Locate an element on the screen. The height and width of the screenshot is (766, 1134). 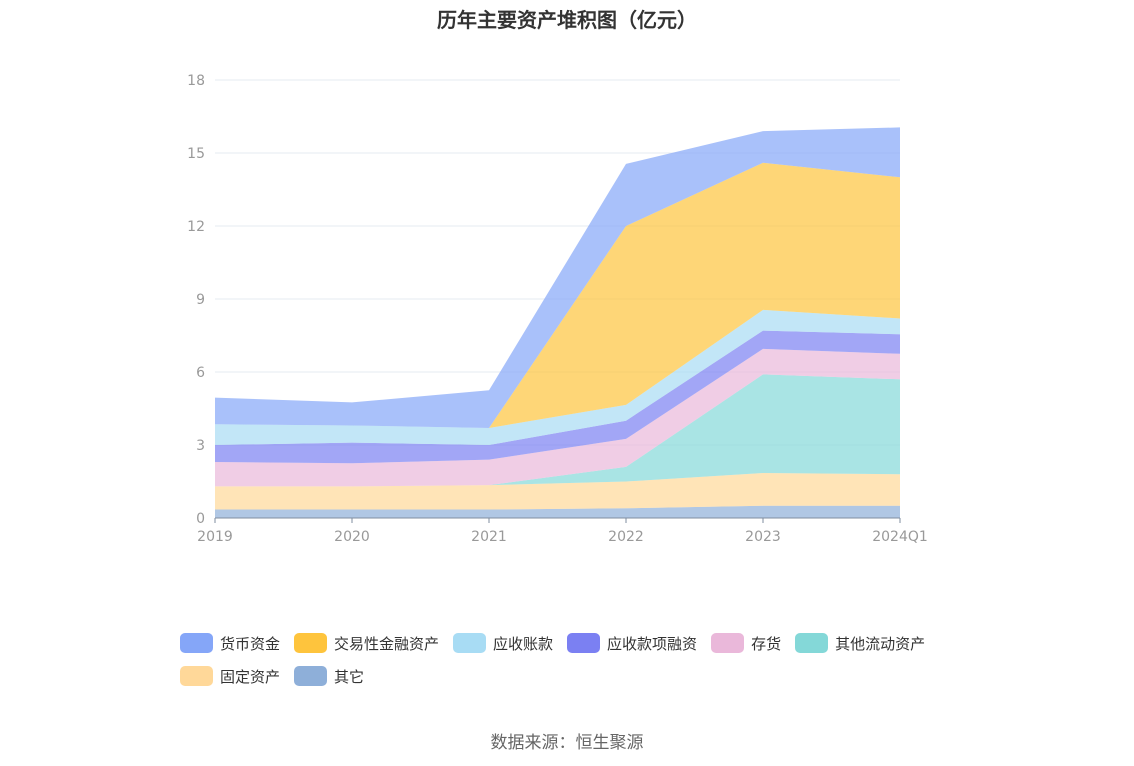
y-tick-label: 18 is located at coordinates (196, 81).